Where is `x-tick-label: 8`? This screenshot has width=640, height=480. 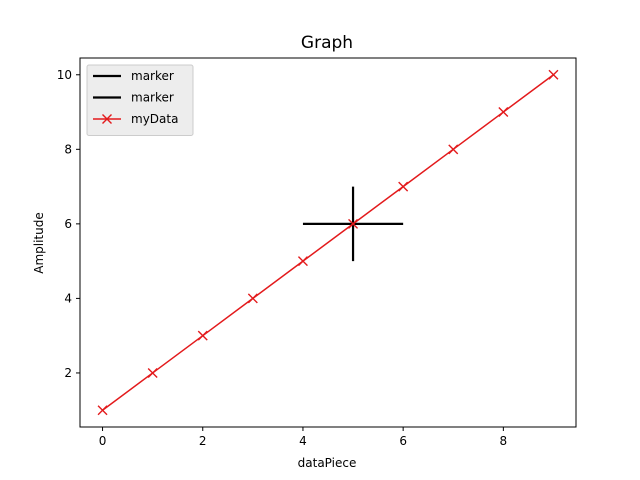
x-tick-label: 8 is located at coordinates (504, 441).